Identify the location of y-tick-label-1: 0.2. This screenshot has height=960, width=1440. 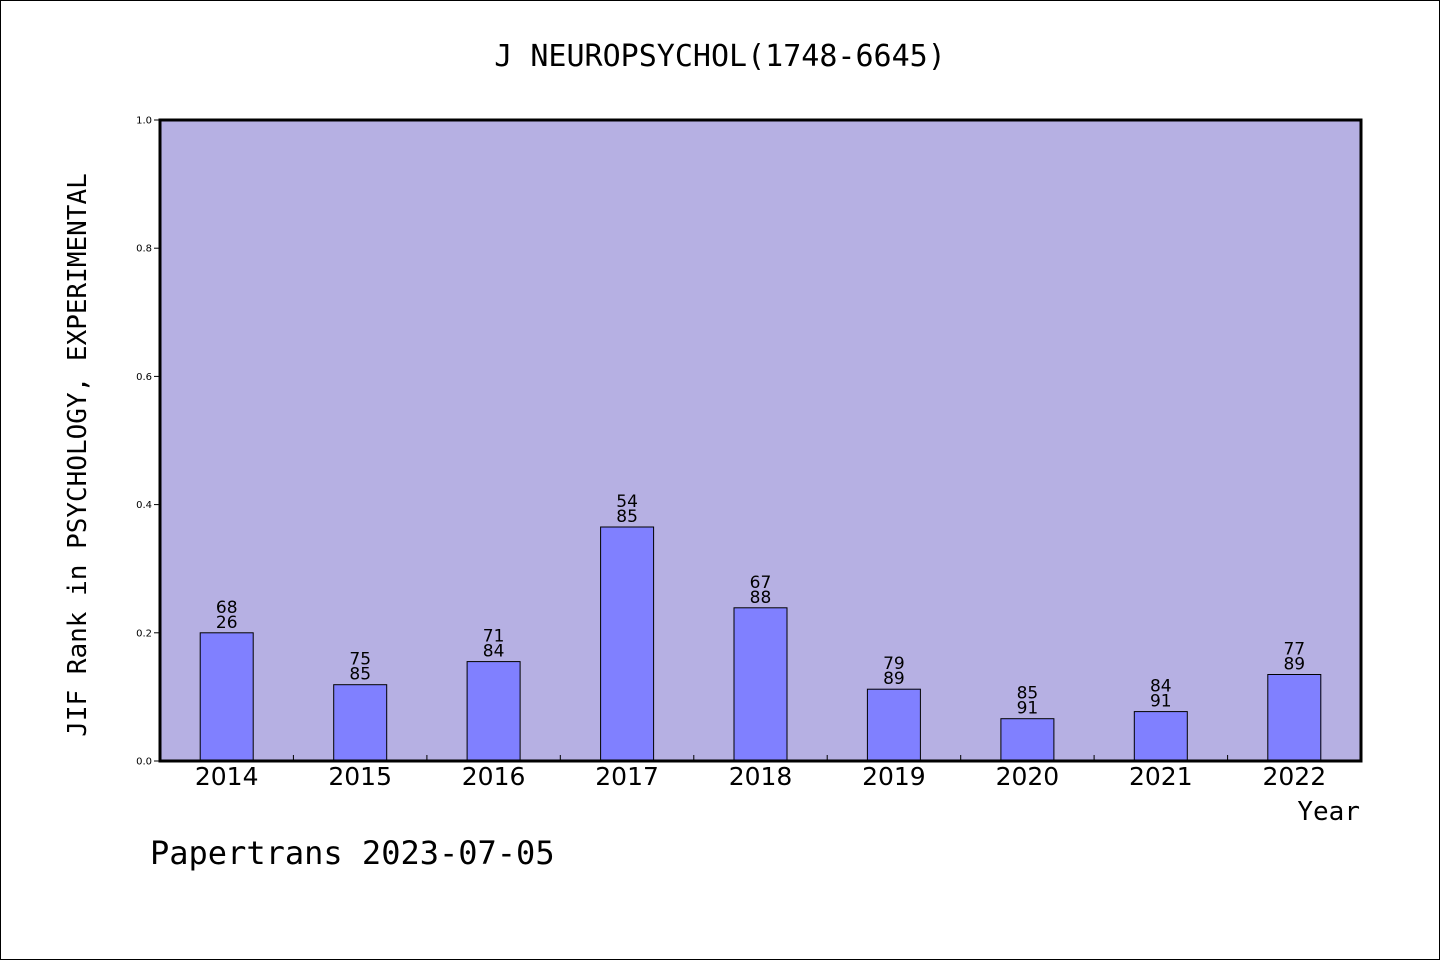
(144, 633).